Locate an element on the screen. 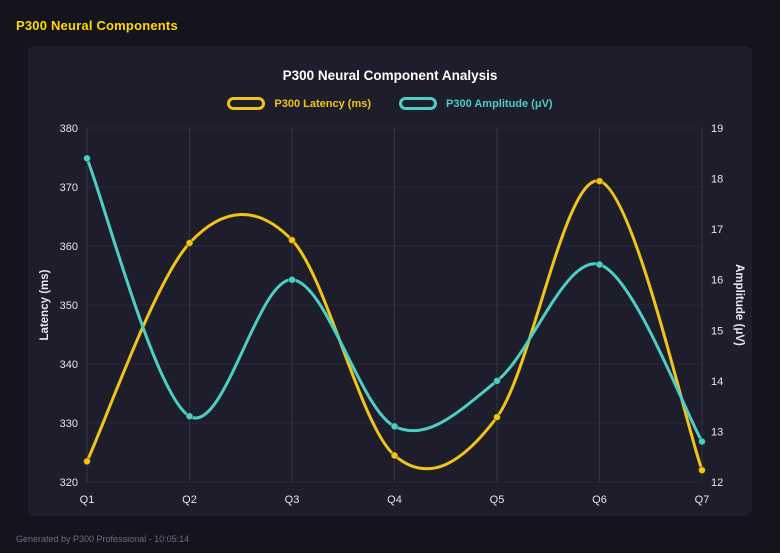  right-axis-tick: 13 is located at coordinates (717, 432).